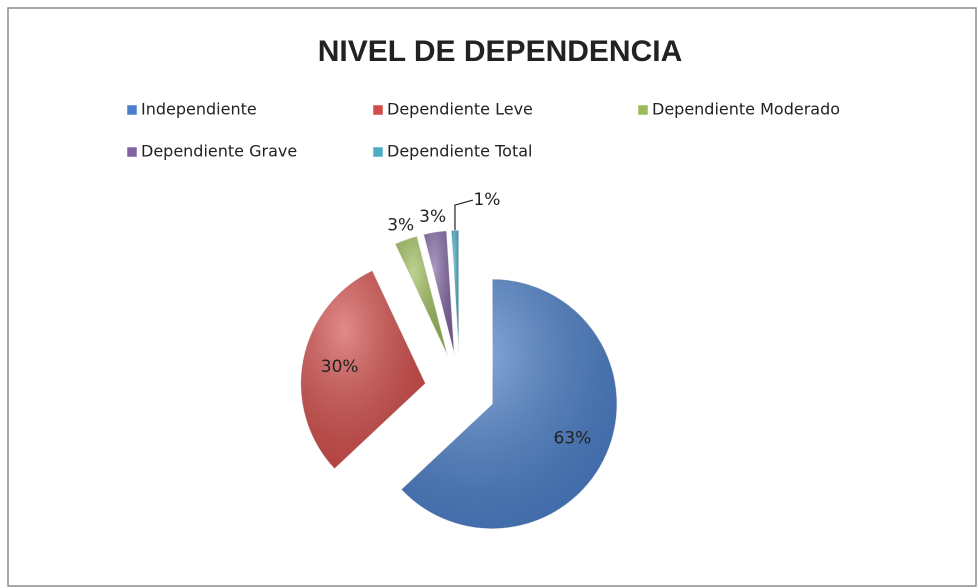  I want to click on legend-label: Dependiente Total, so click(459, 151).